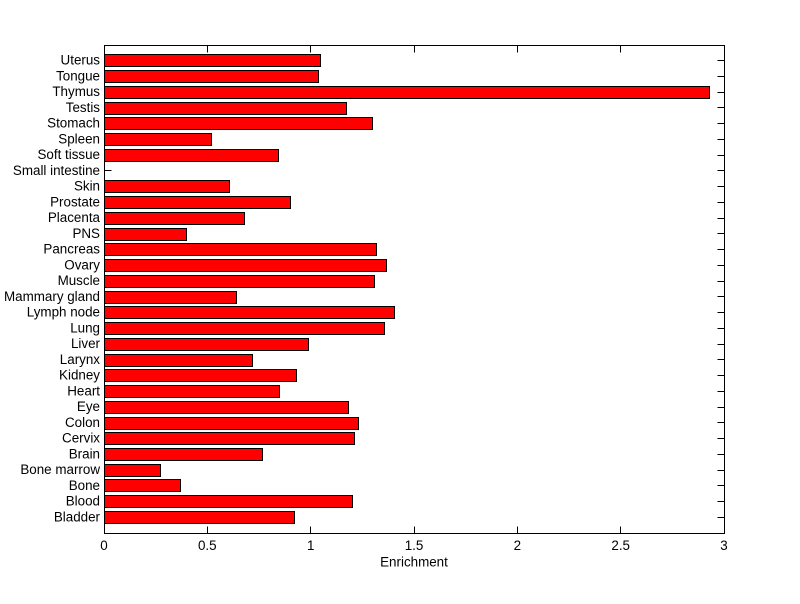  Describe the element at coordinates (517, 545) in the screenshot. I see `svg-text: 2` at that location.